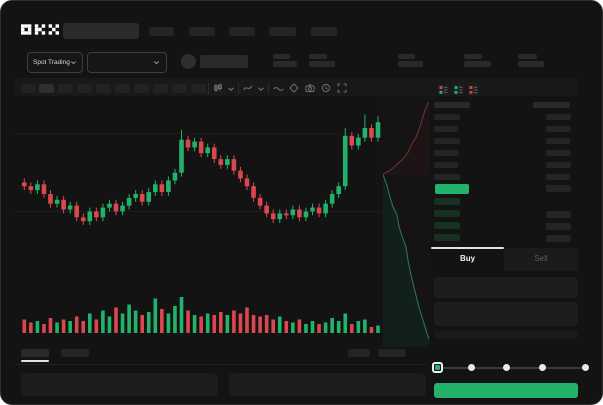  Describe the element at coordinates (512, 368) in the screenshot. I see `amount-slider-track` at that location.